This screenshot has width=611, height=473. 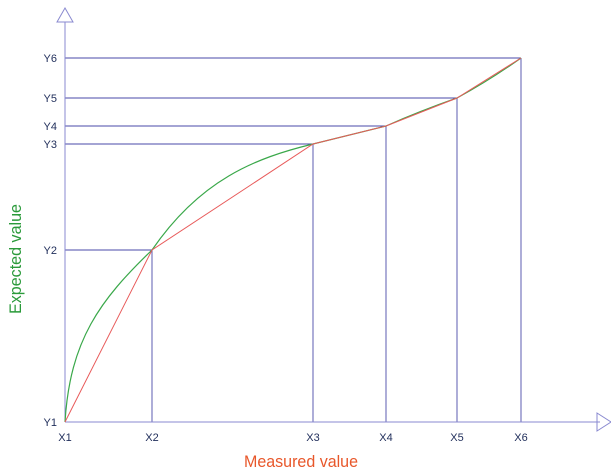 I want to click on x-tick-label: X3, so click(x=312, y=438).